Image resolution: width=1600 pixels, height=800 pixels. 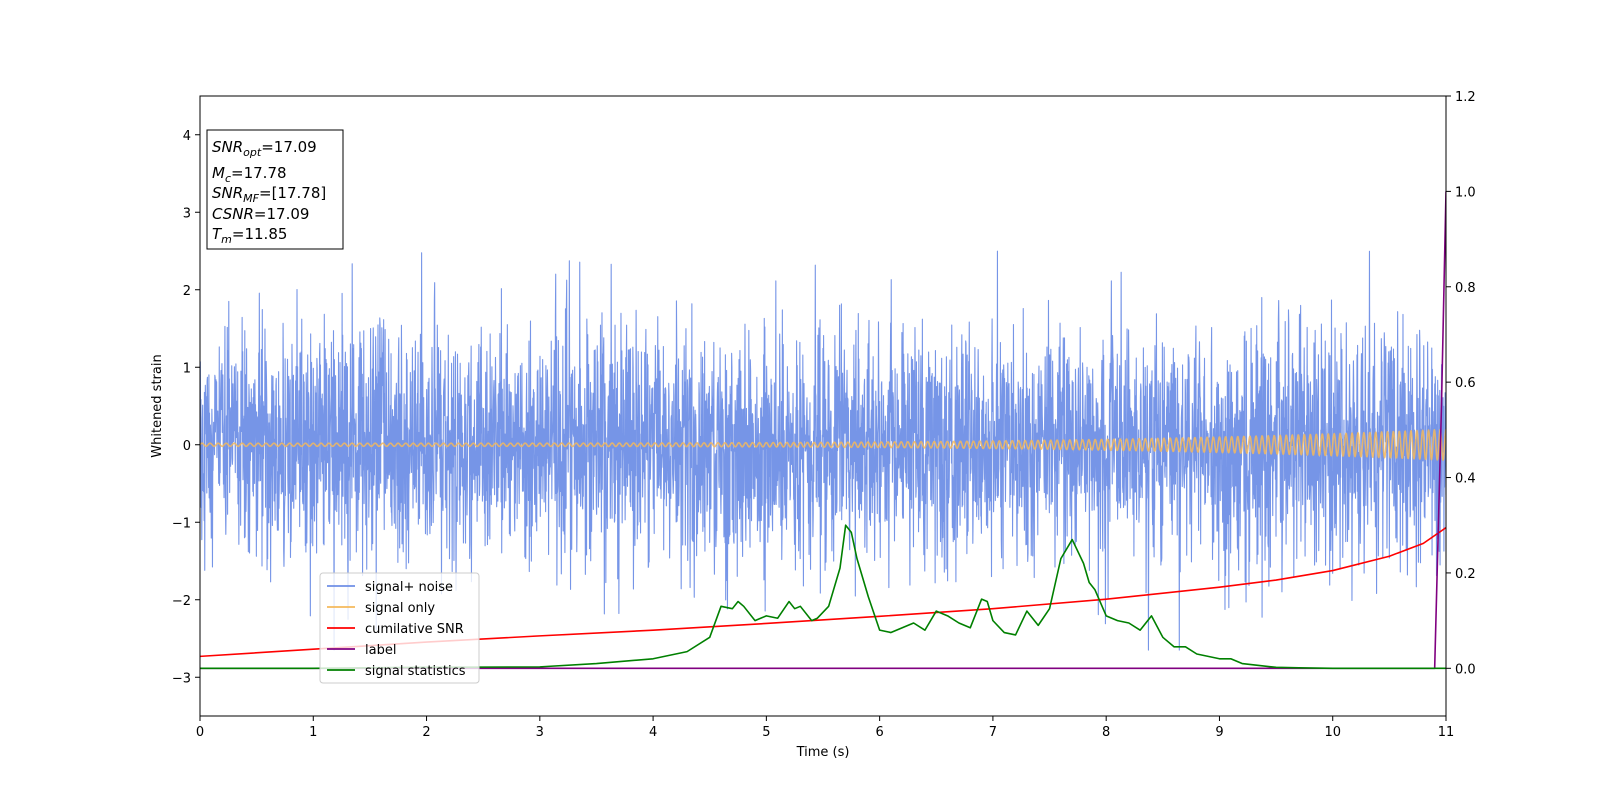 I want to click on annotation-subscript: MF, so click(x=251, y=198).